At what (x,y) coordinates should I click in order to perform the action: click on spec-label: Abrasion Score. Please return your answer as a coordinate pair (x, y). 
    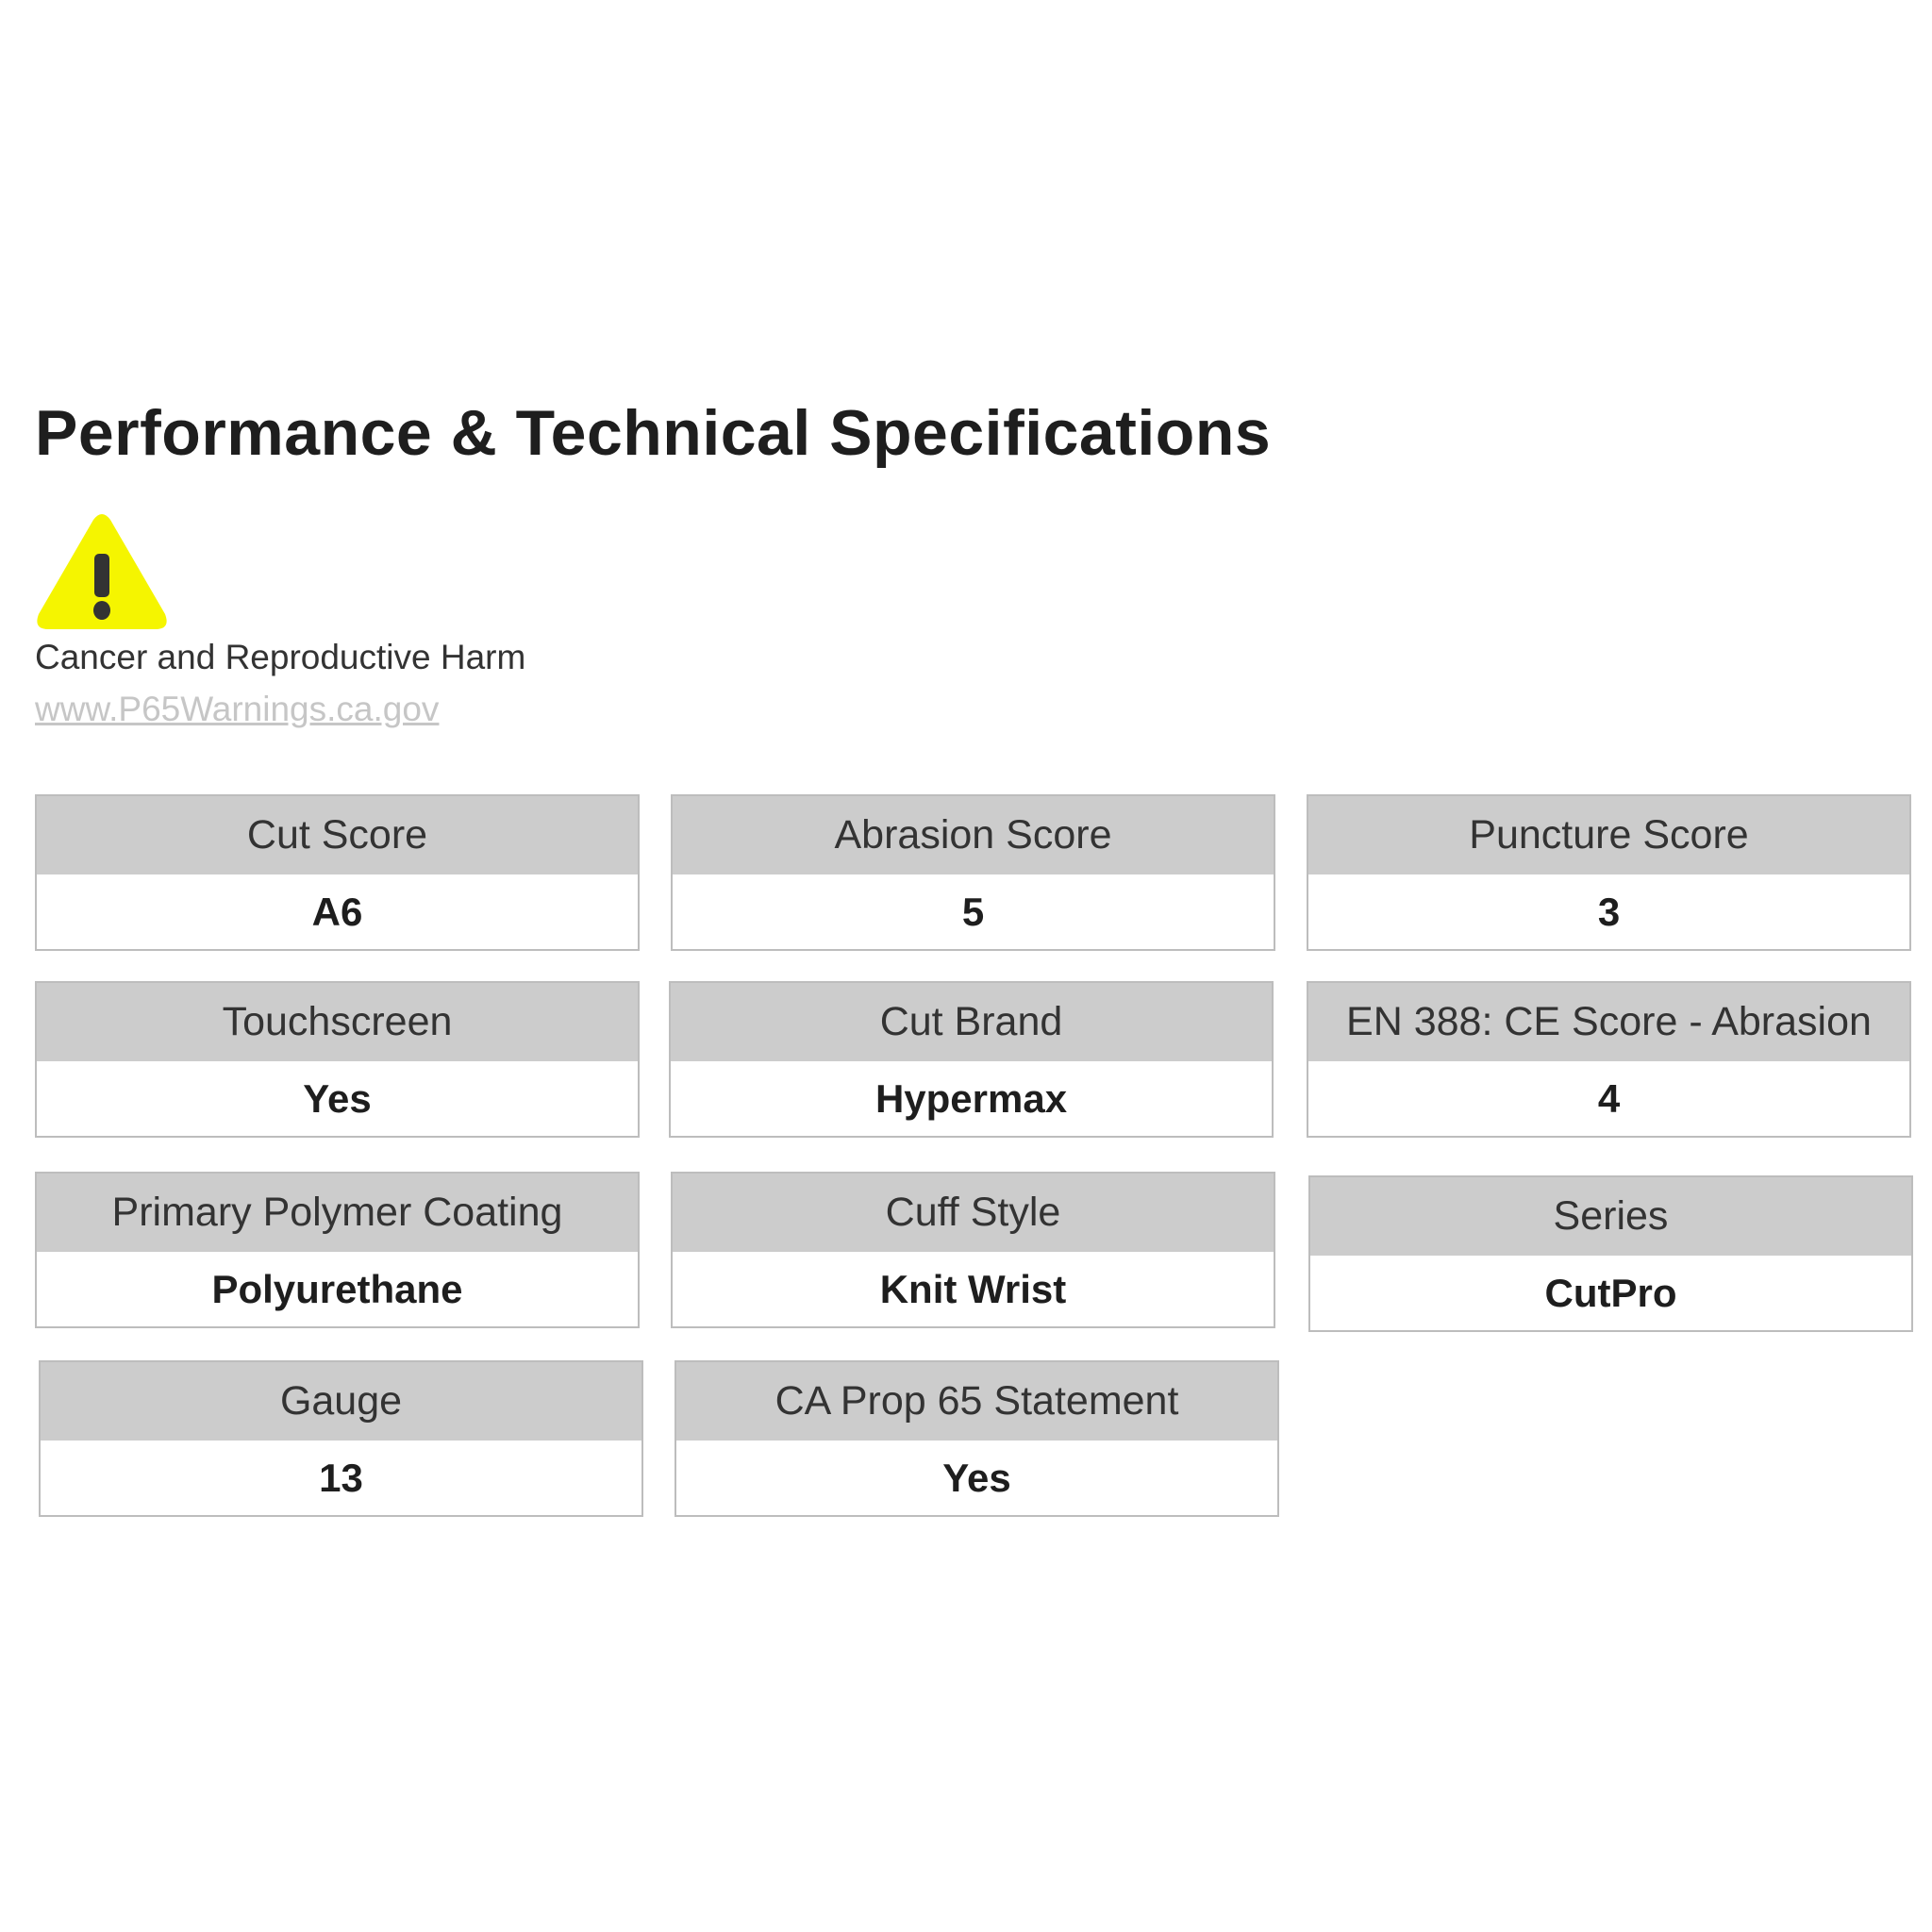
    Looking at the image, I should click on (974, 835).